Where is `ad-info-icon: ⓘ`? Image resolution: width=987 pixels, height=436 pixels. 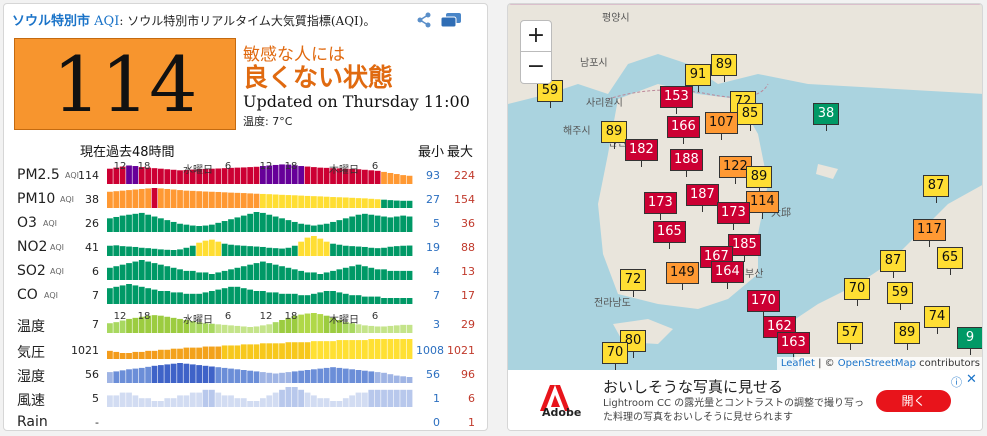
ad-info-icon: ⓘ is located at coordinates (956, 382).